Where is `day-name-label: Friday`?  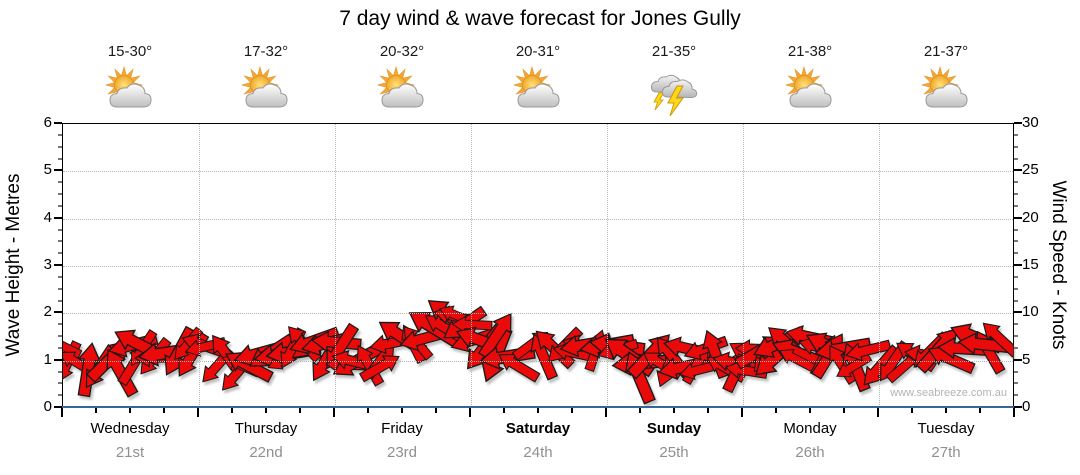 day-name-label: Friday is located at coordinates (402, 428).